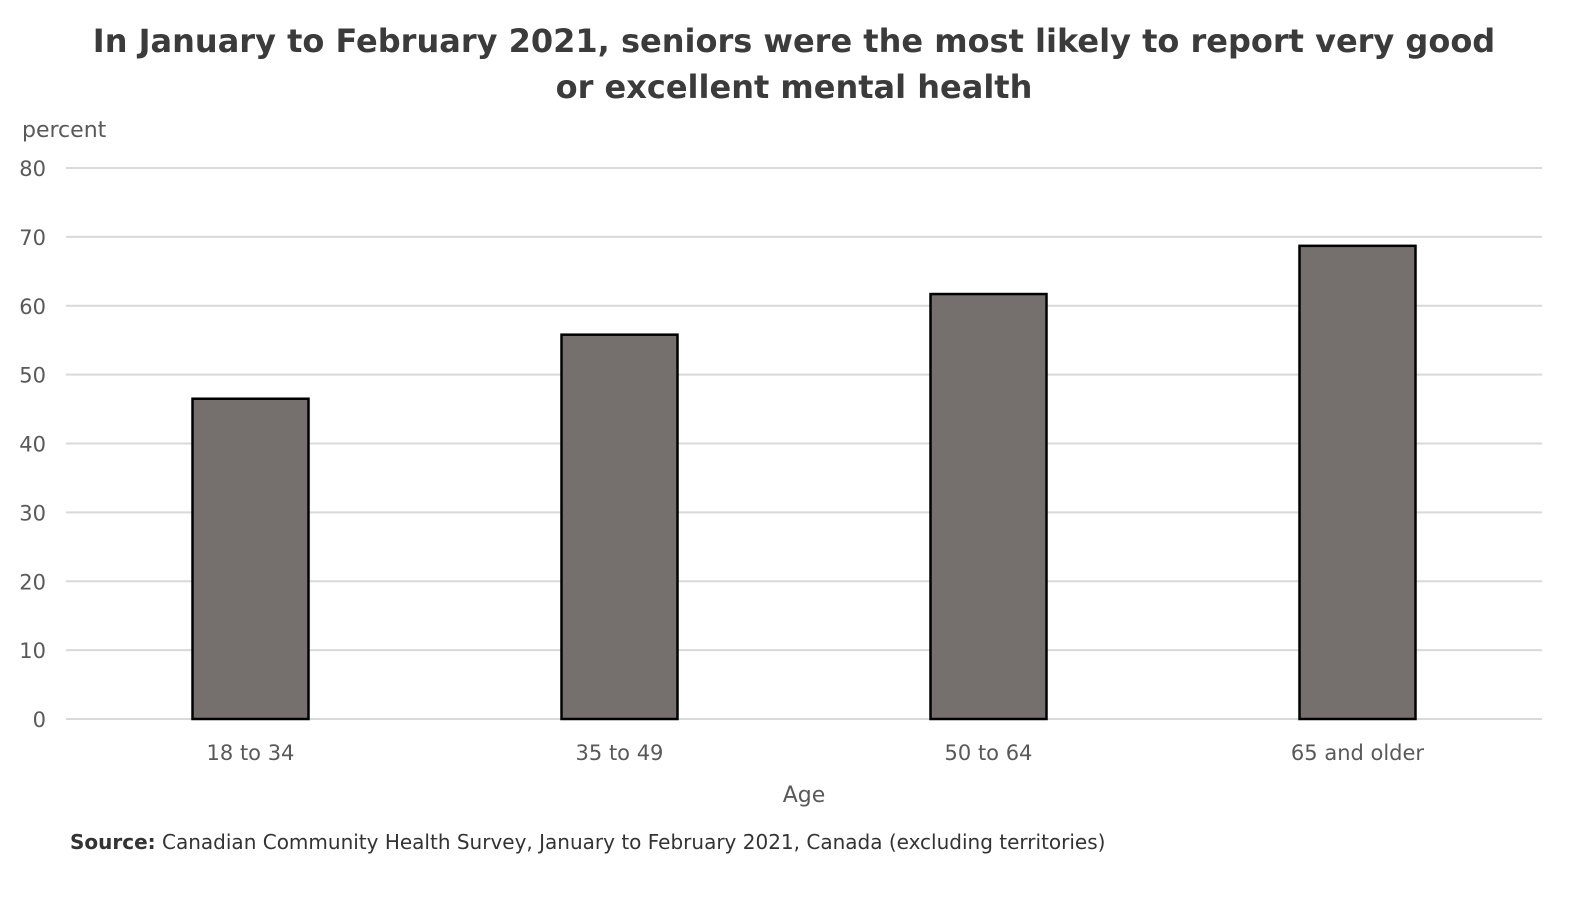 Image resolution: width=1588 pixels, height=912 pixels. I want to click on x-tick-label: 50 to 64, so click(989, 753).